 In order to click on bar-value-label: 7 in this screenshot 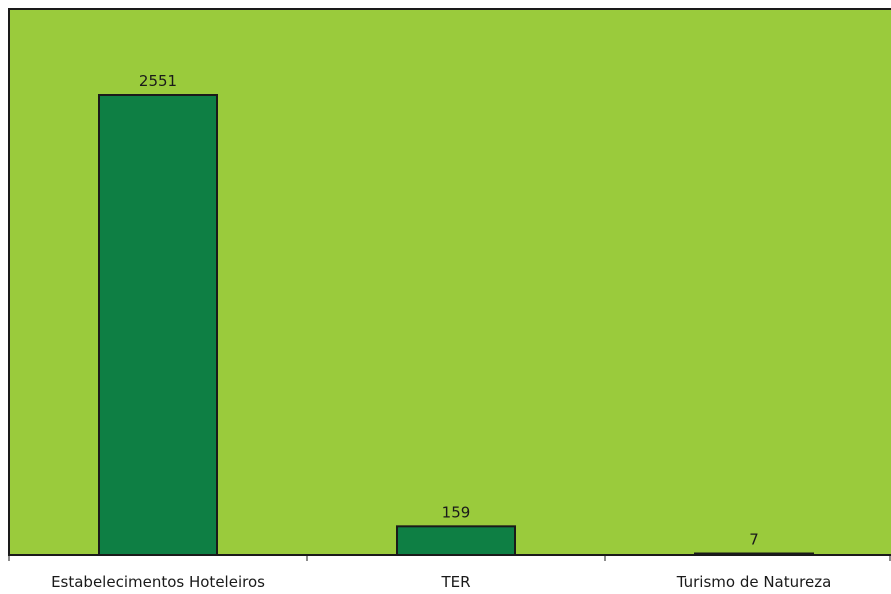, I will do `click(754, 540)`.